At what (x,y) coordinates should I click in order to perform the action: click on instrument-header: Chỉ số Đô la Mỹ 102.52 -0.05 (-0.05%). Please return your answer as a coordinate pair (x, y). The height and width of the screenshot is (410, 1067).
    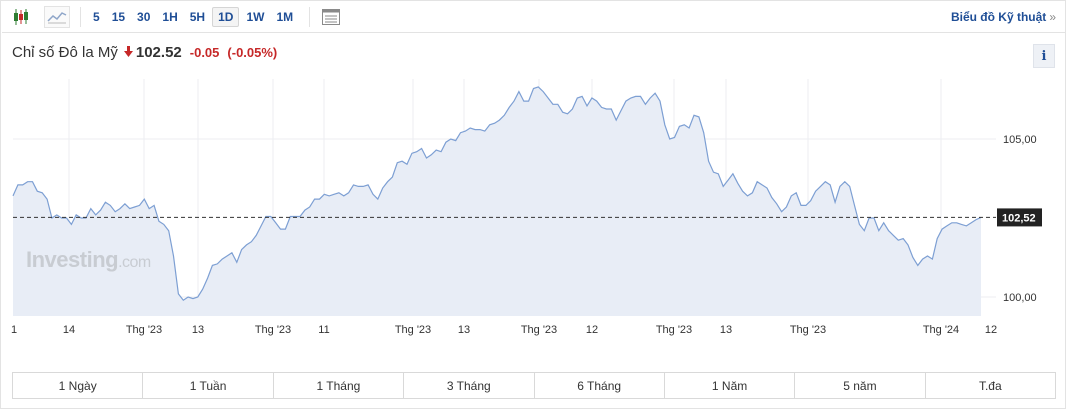
    Looking at the image, I should click on (144, 52).